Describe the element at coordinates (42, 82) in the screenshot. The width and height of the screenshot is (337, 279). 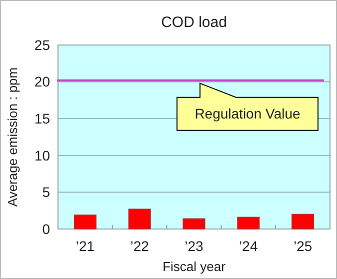
I see `y-tick-label: 20` at that location.